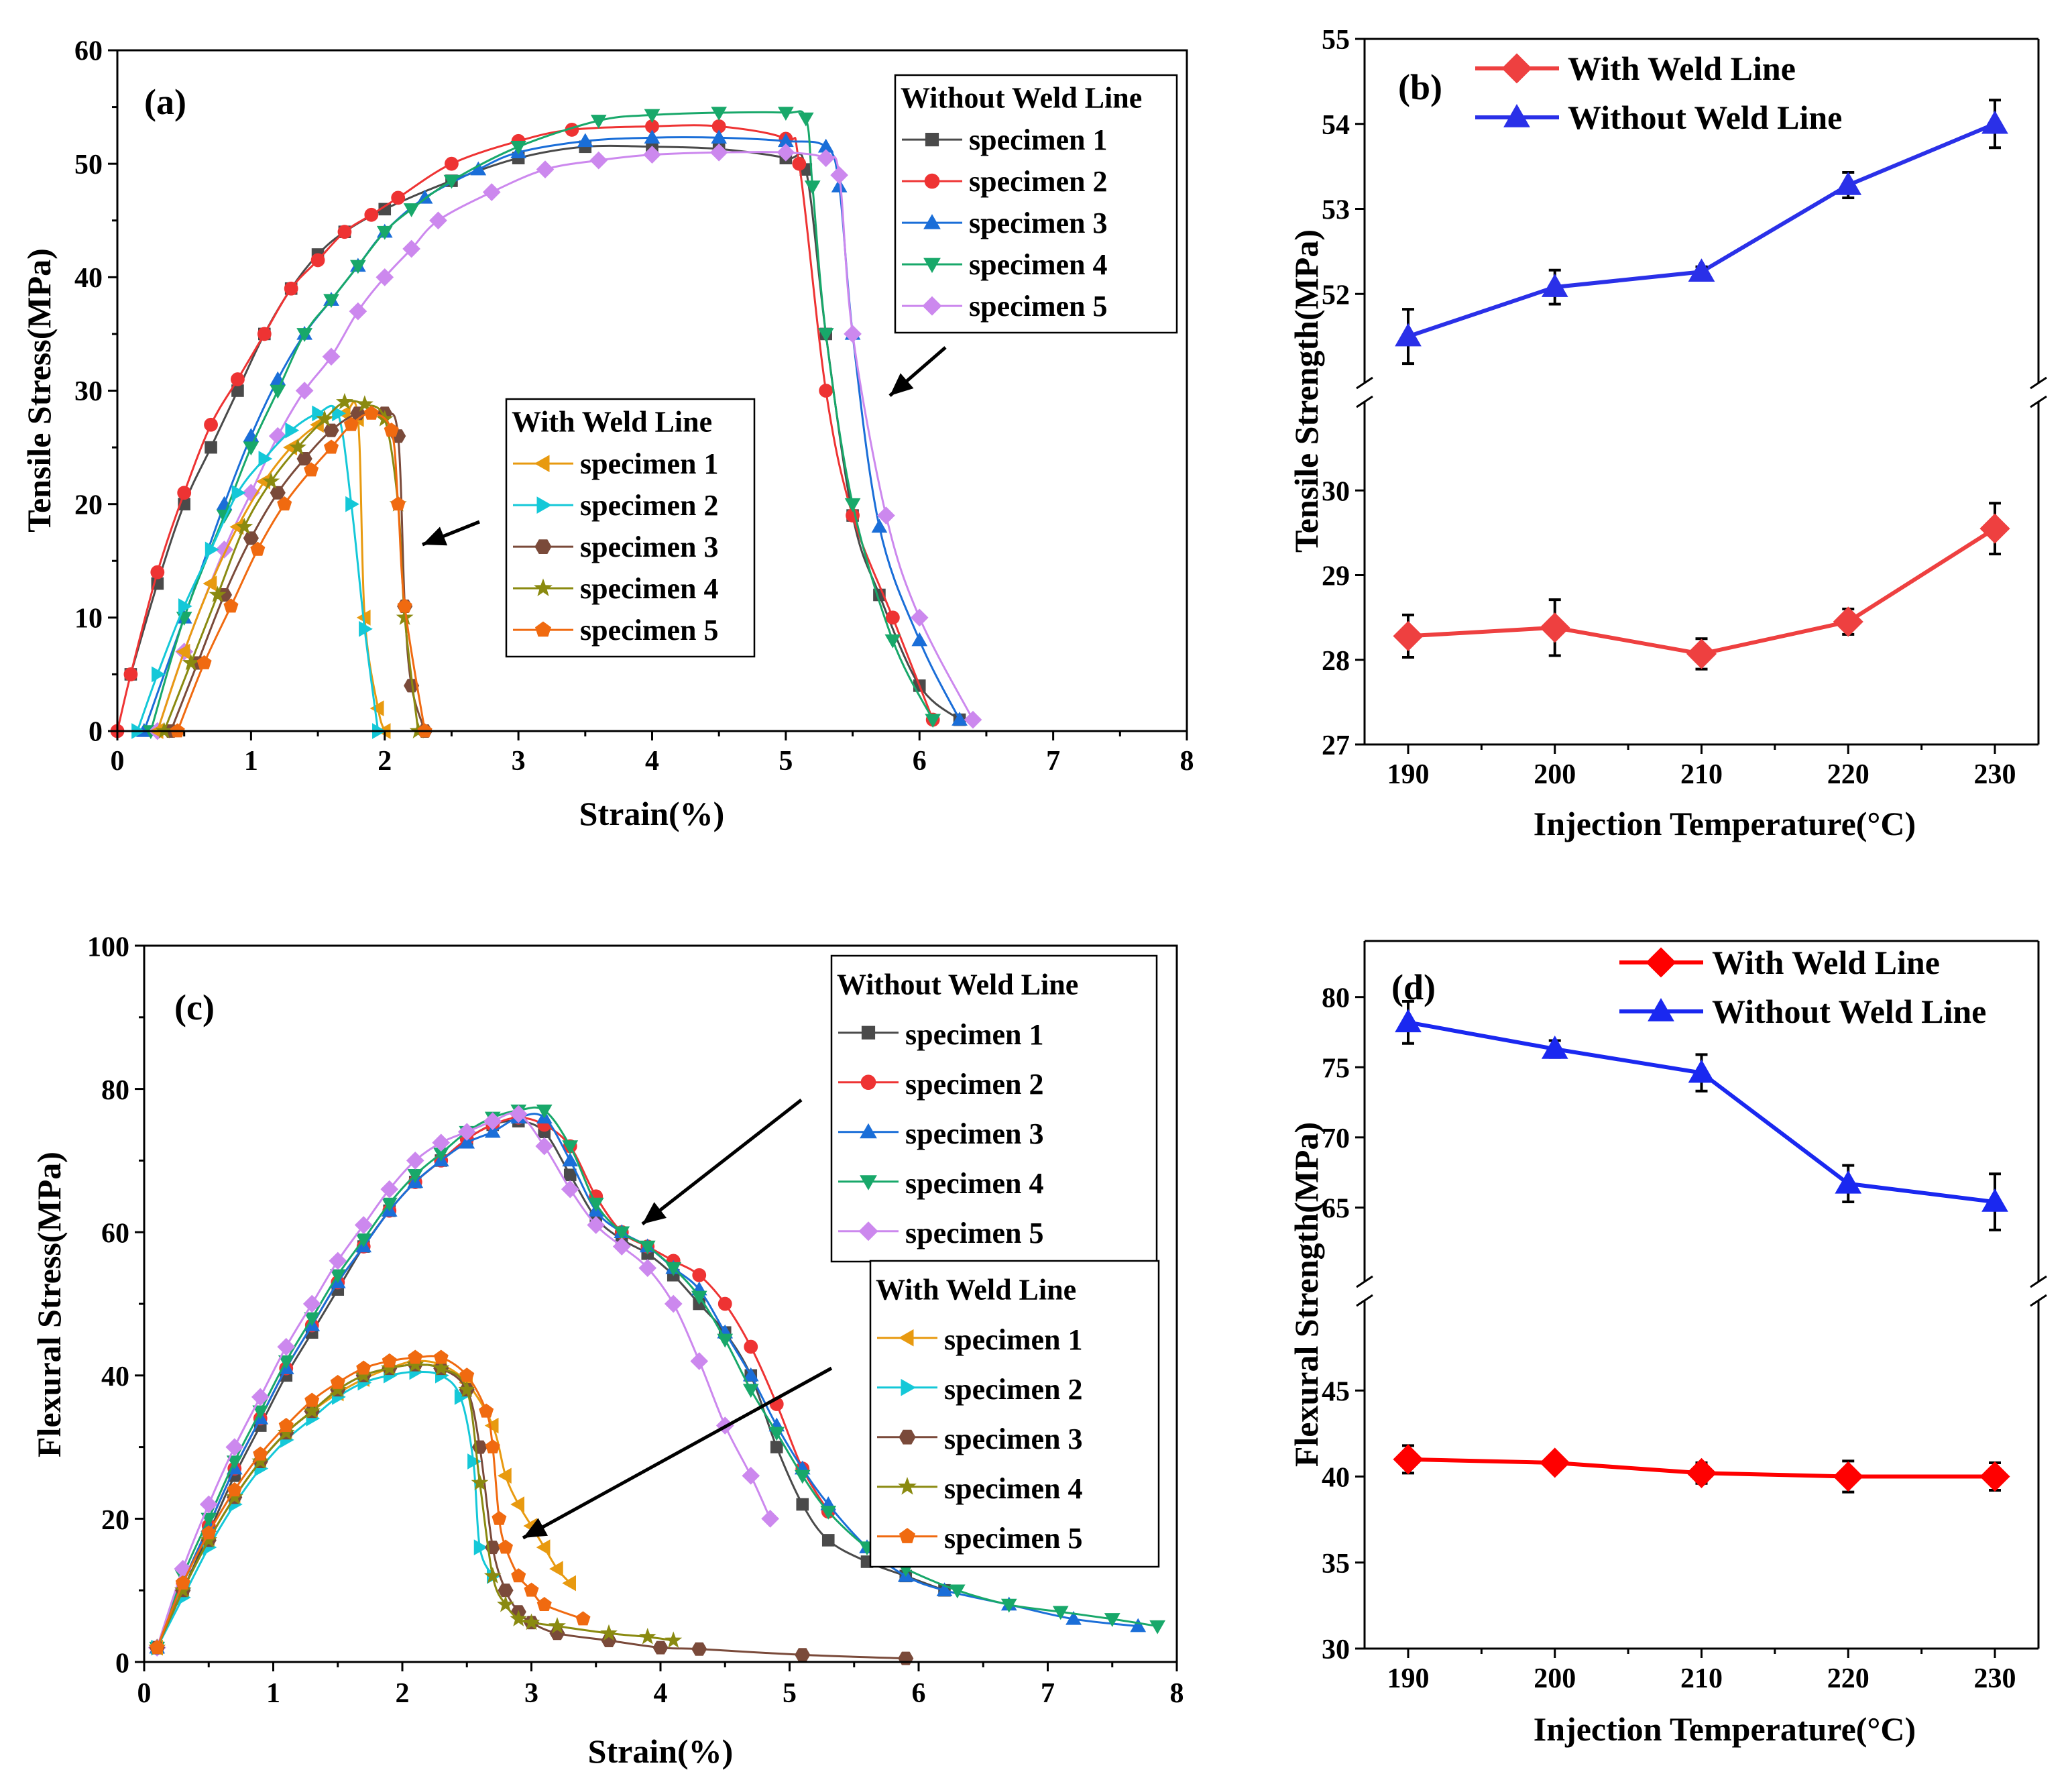 The image size is (2072, 1776). What do you see at coordinates (1014, 1414) in the screenshot?
I see `legend-with-box` at bounding box center [1014, 1414].